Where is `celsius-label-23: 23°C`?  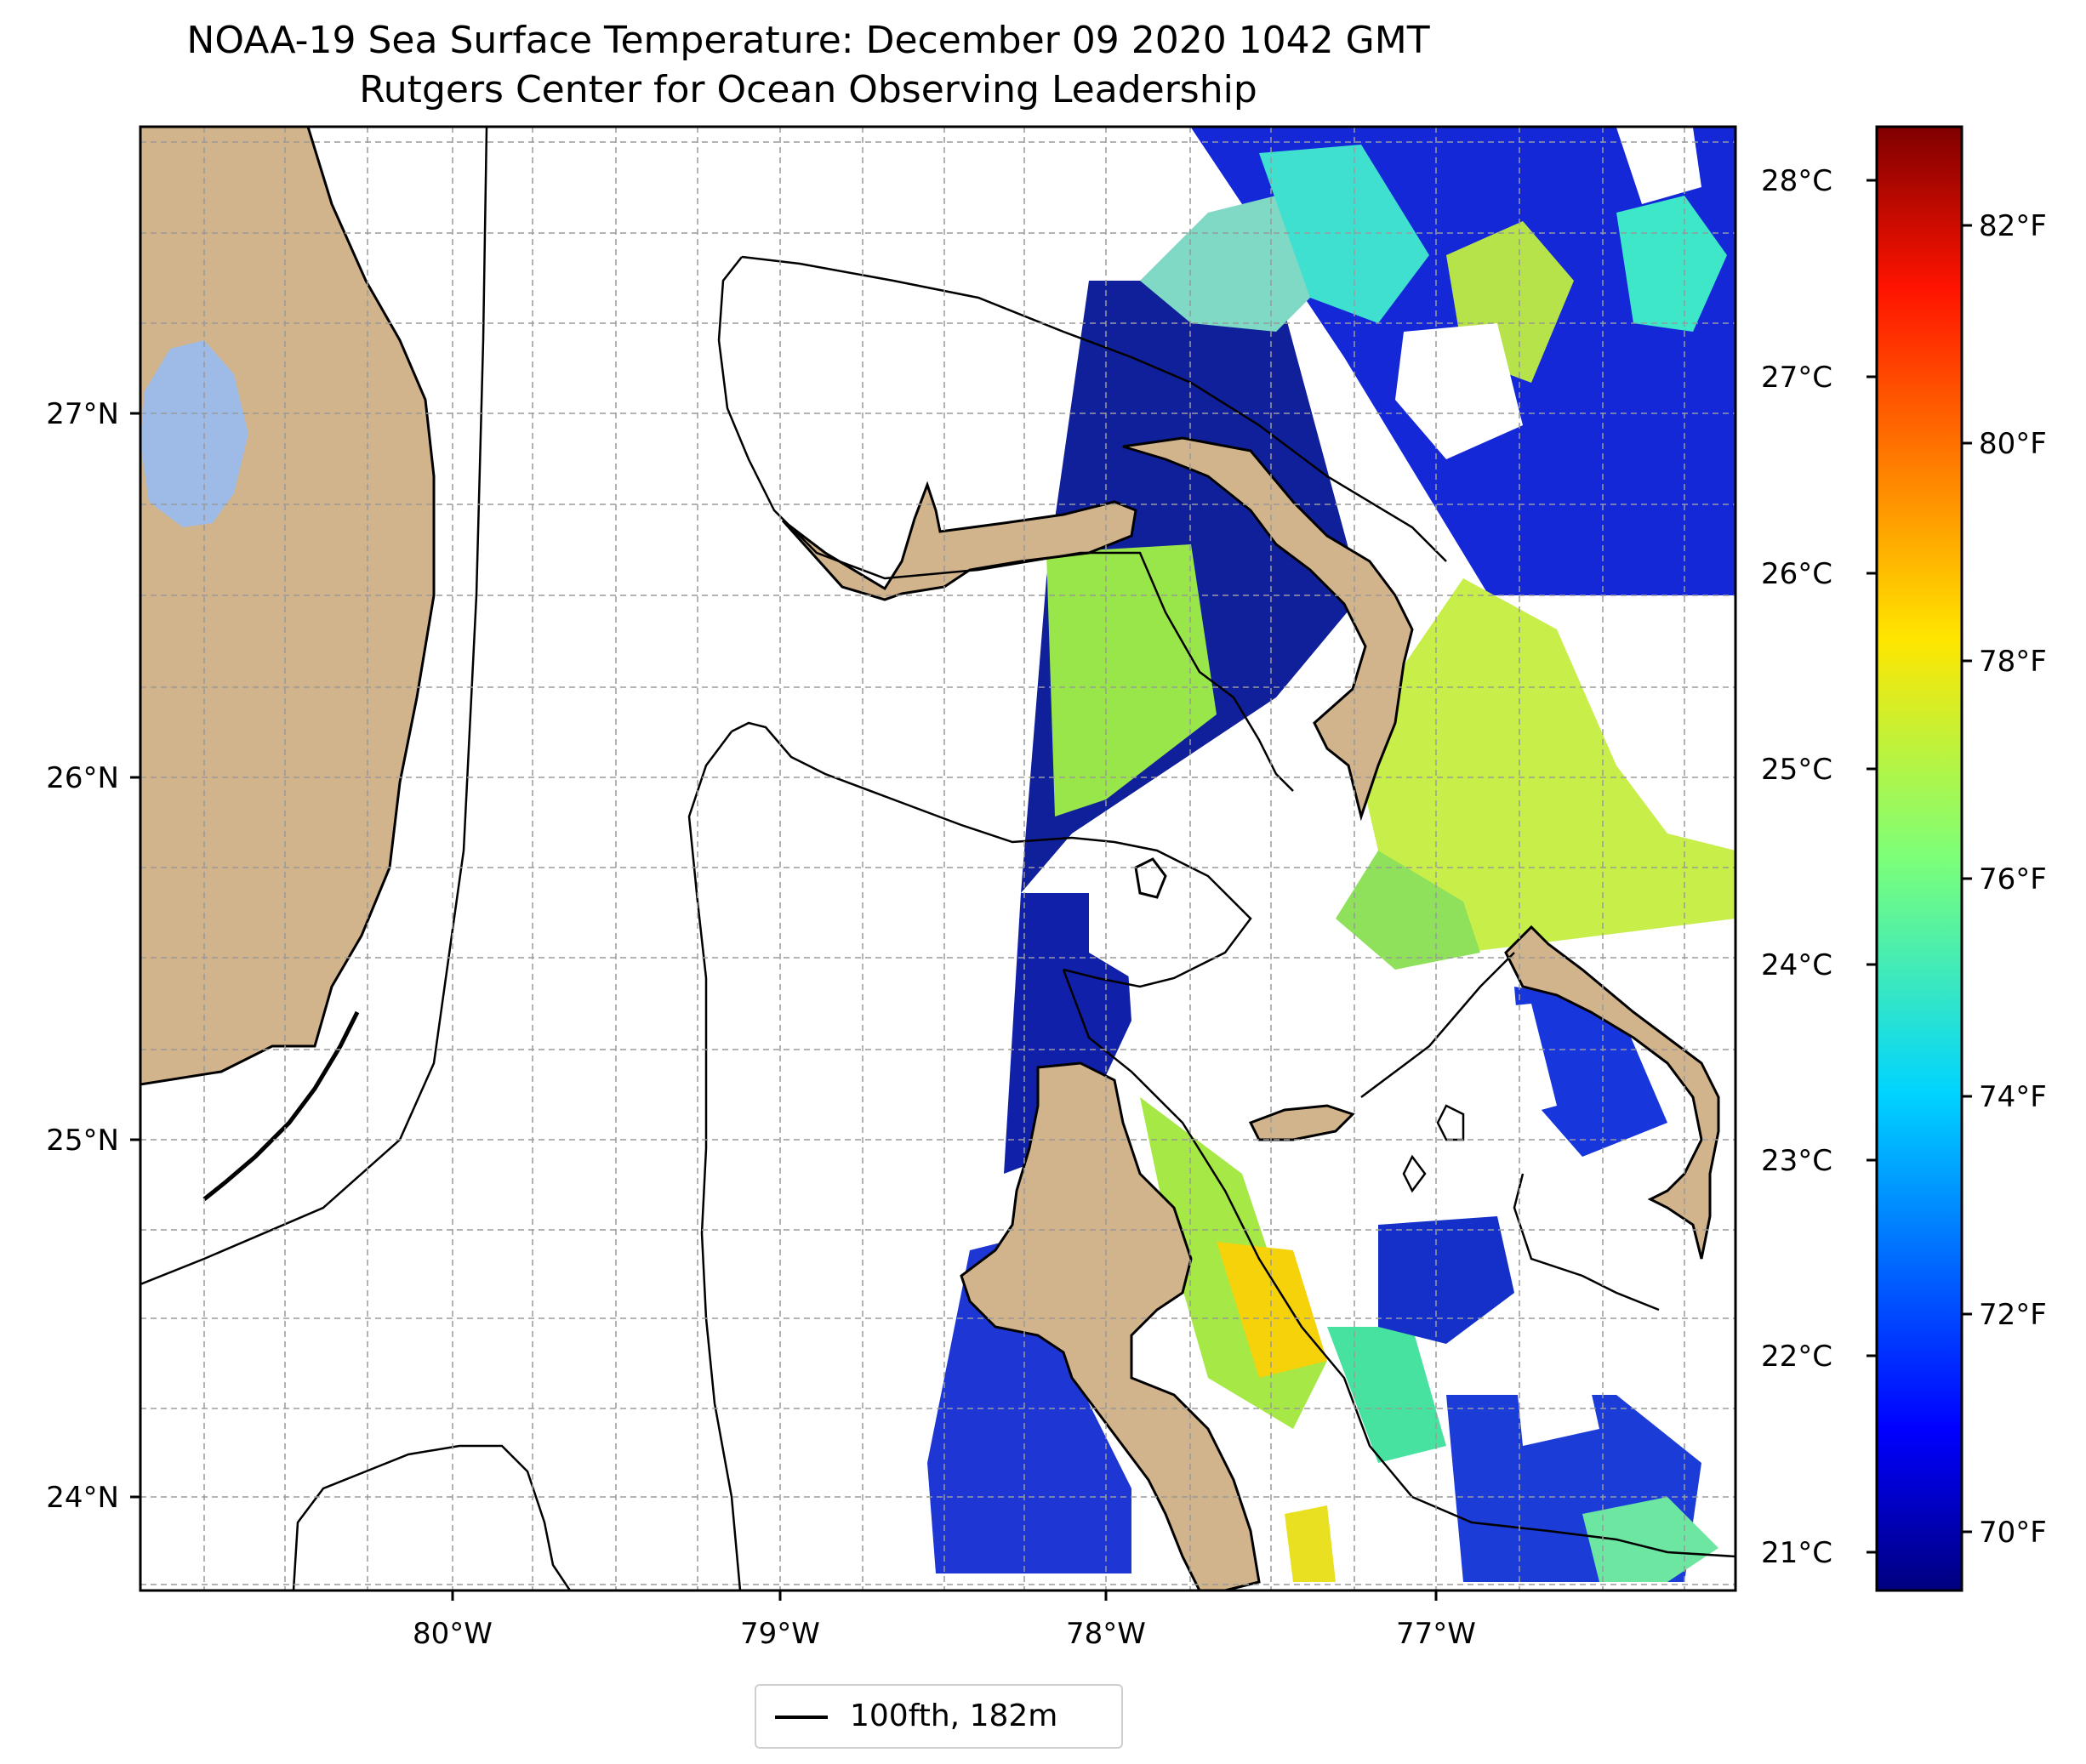 celsius-label-23: 23°C is located at coordinates (1797, 1161).